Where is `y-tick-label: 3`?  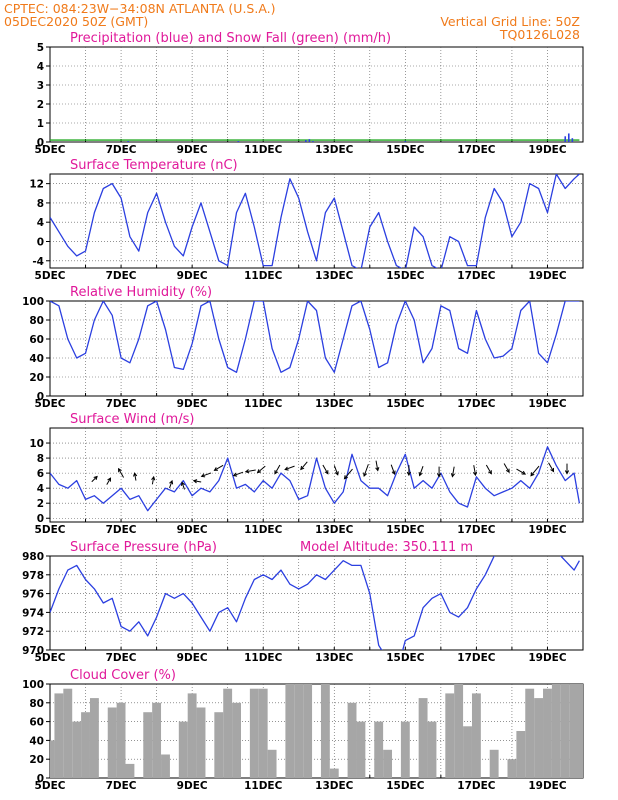 y-tick-label: 3 is located at coordinates (40, 86).